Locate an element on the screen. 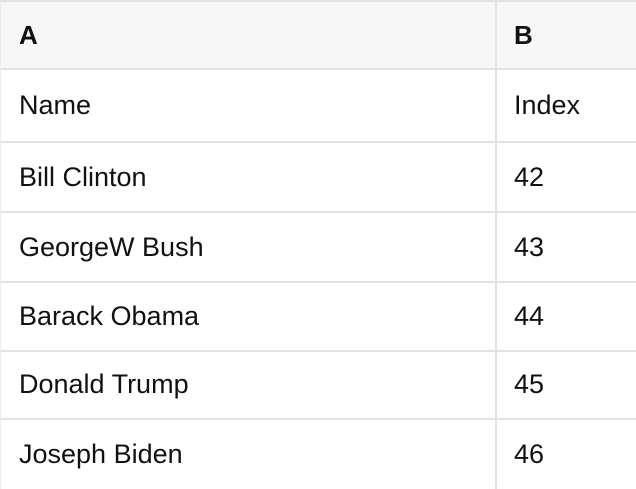 This screenshot has height=489, width=636. cell-a-row6: Joseph Biden is located at coordinates (249, 454).